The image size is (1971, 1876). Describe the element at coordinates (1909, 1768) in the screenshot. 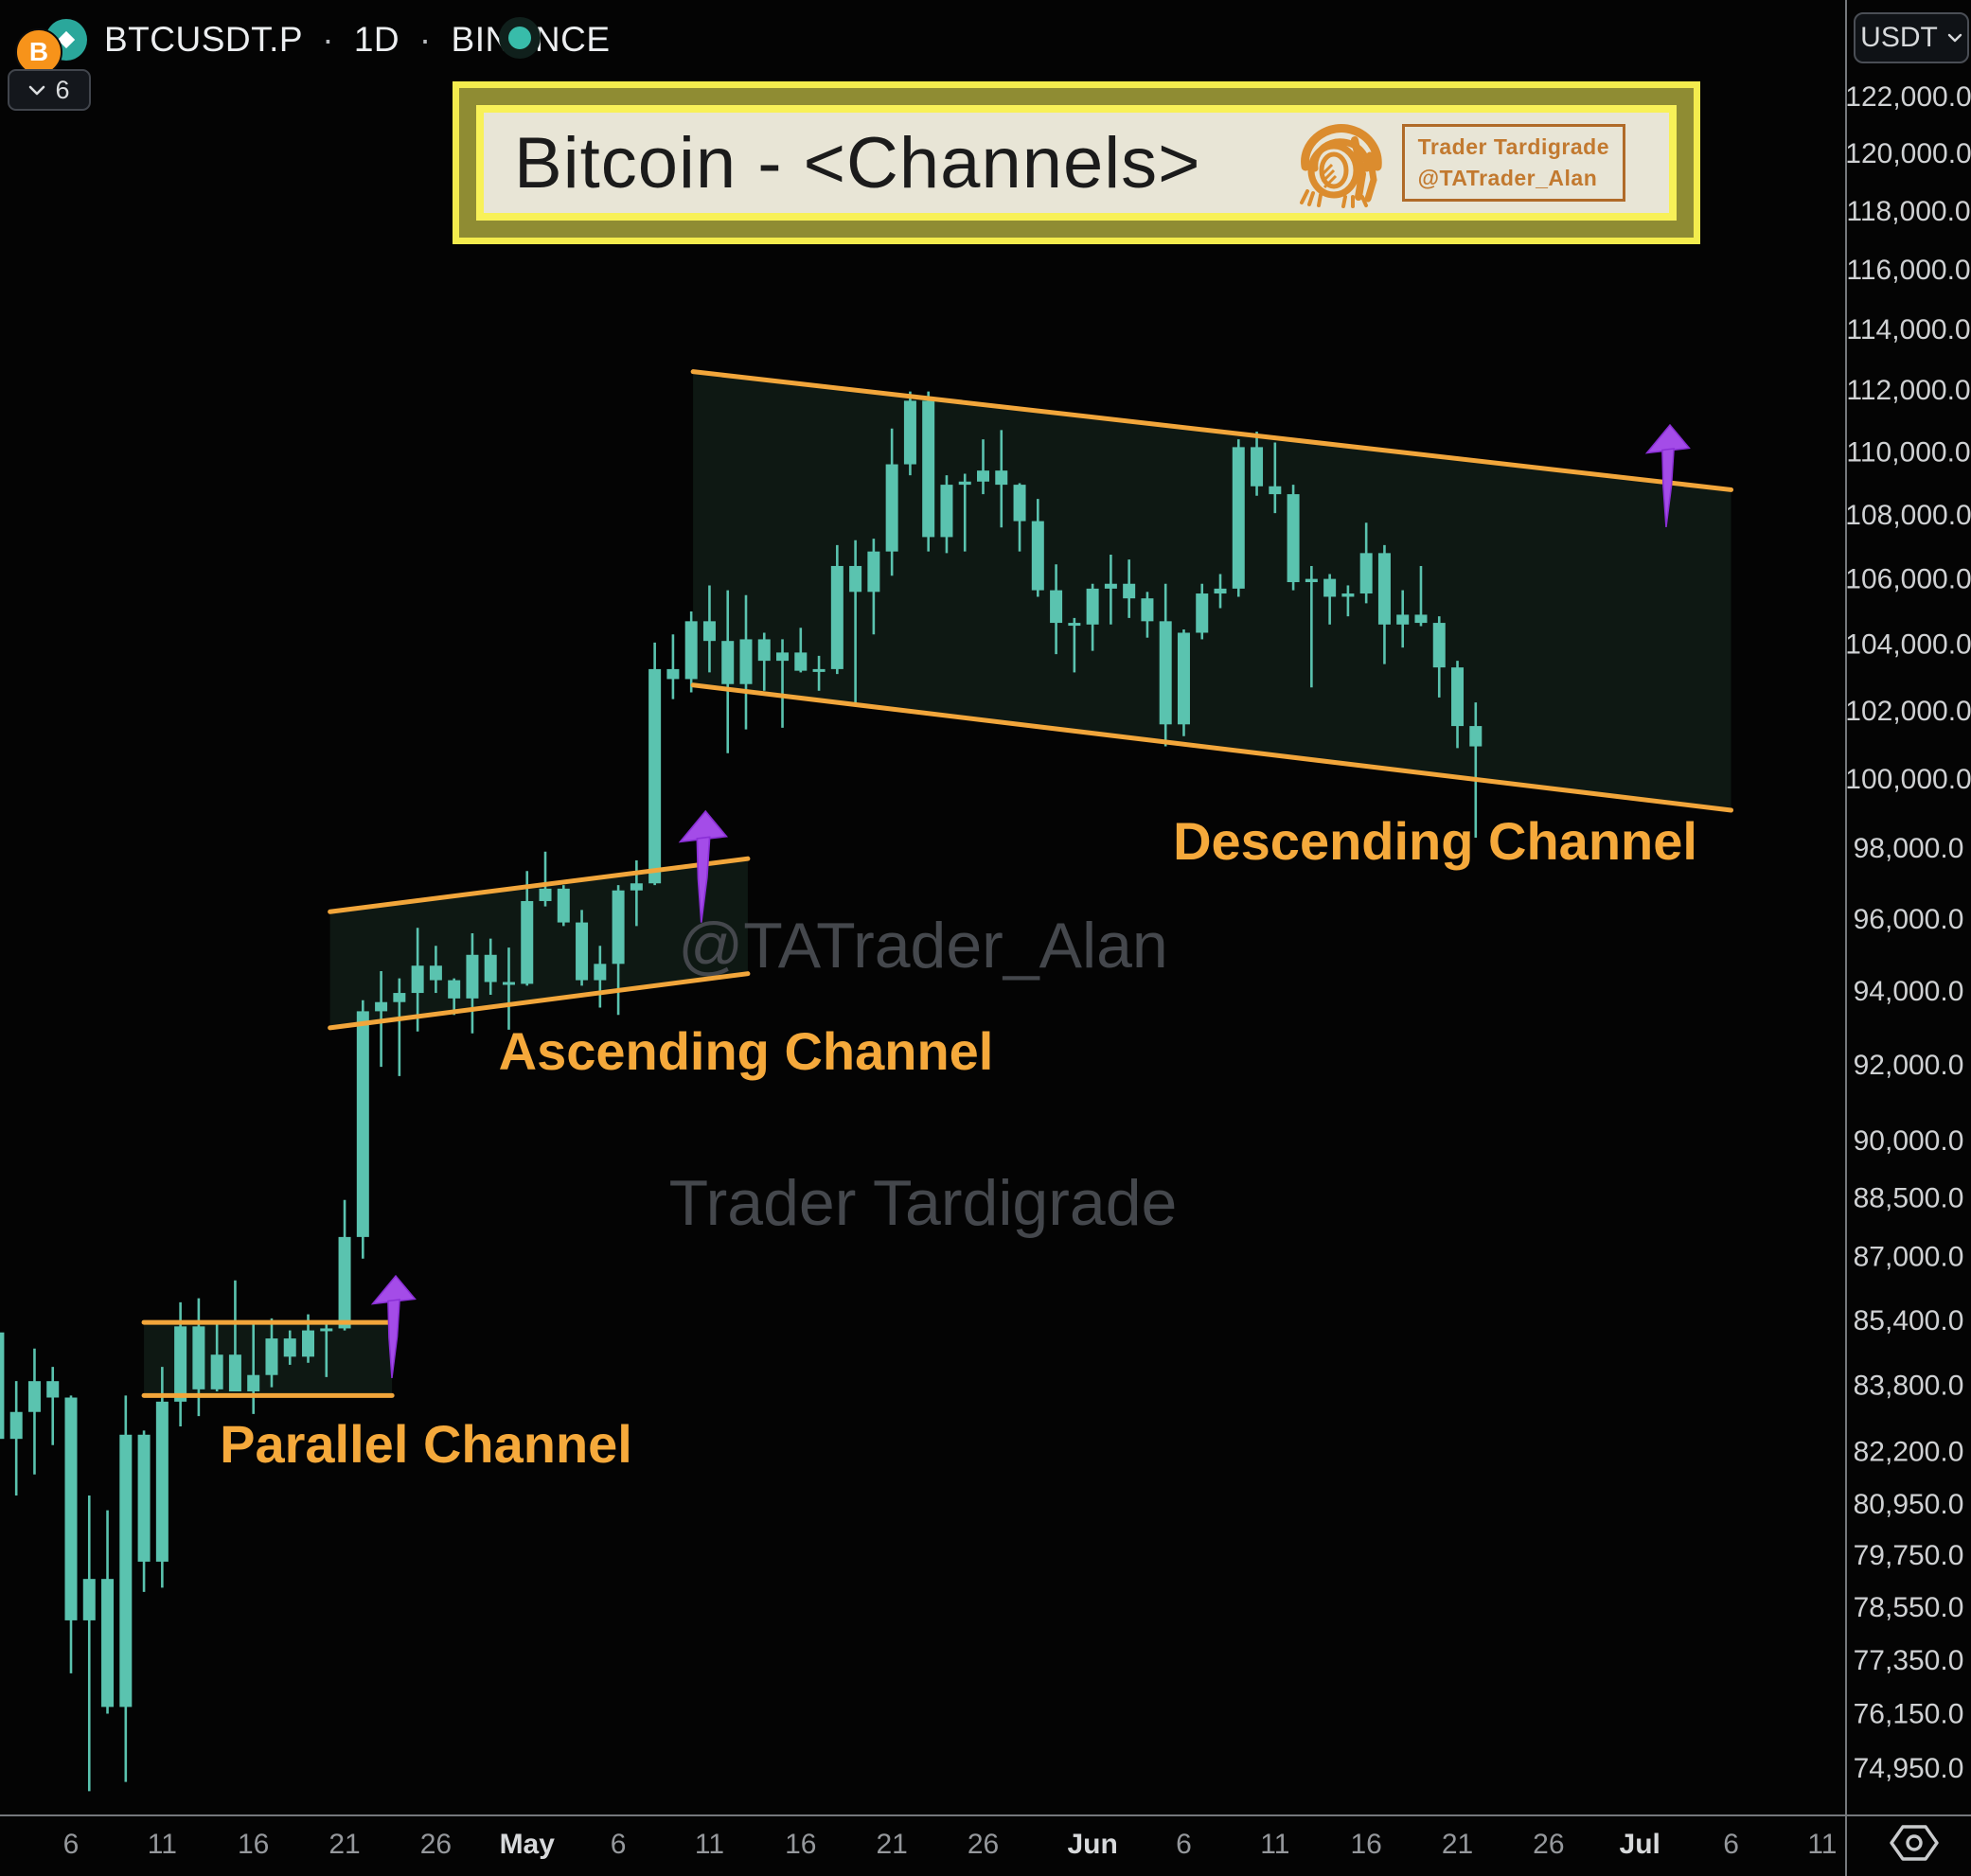

I see `price-axis-label: 74,950.0` at that location.